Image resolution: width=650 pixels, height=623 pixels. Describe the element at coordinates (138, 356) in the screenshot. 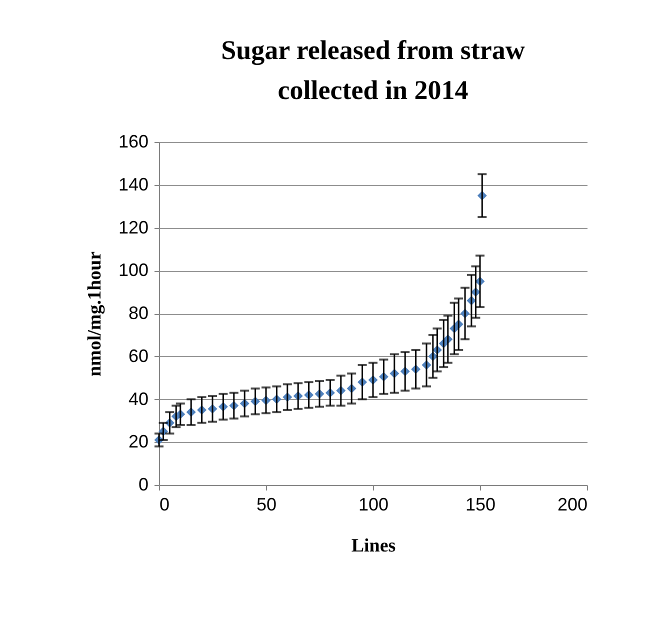

I see `y-tick-label: 60` at that location.